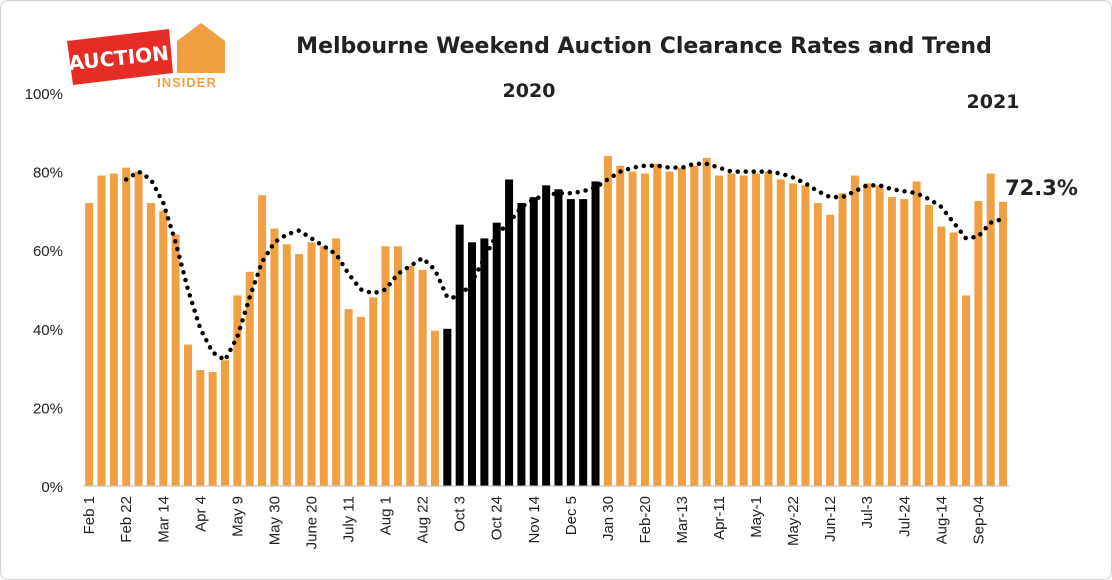 This screenshot has width=1112, height=580. What do you see at coordinates (187, 82) in the screenshot?
I see `logo-subtext: INSIDER` at bounding box center [187, 82].